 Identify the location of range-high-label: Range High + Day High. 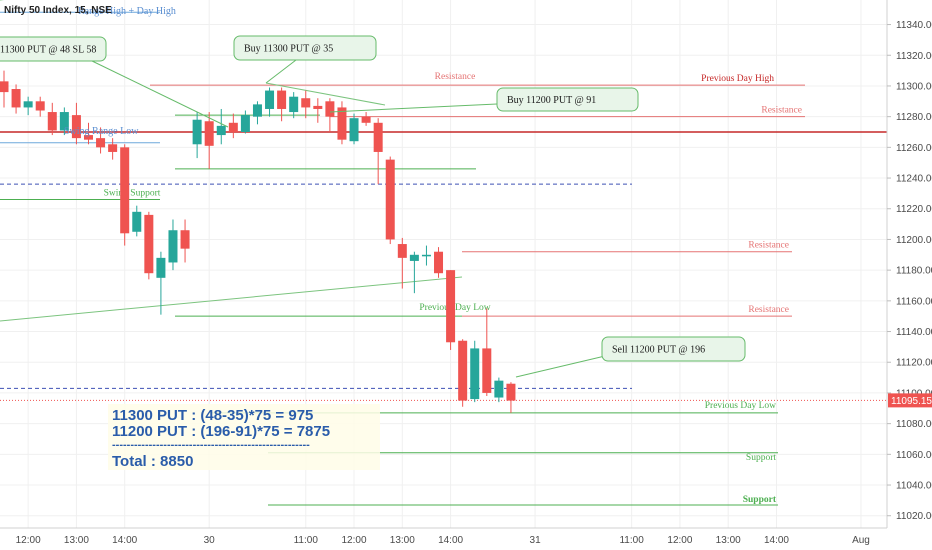
(127, 11).